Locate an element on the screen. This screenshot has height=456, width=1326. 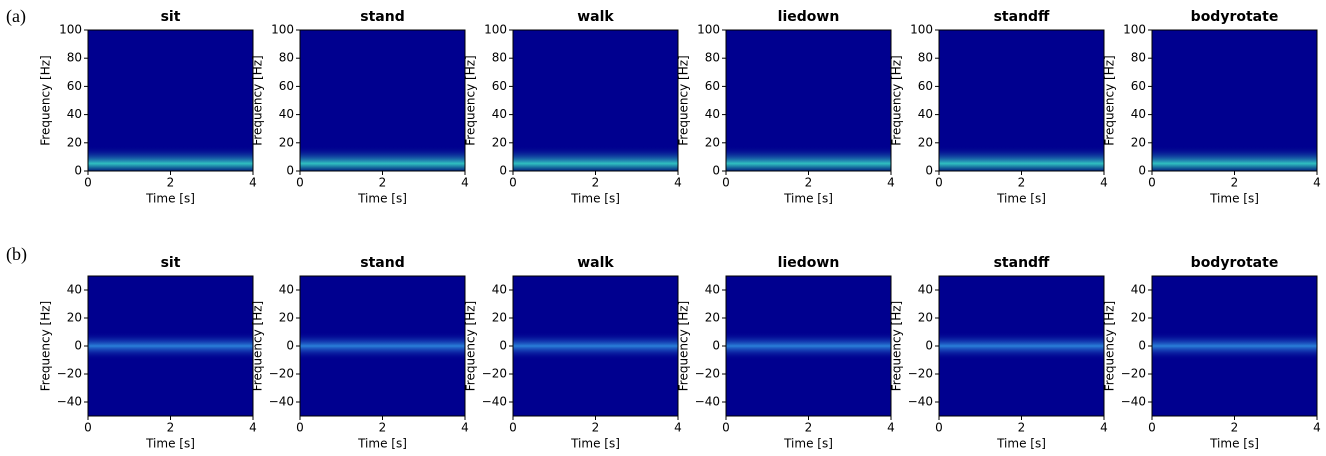
subplot-title: liedown is located at coordinates (809, 263).